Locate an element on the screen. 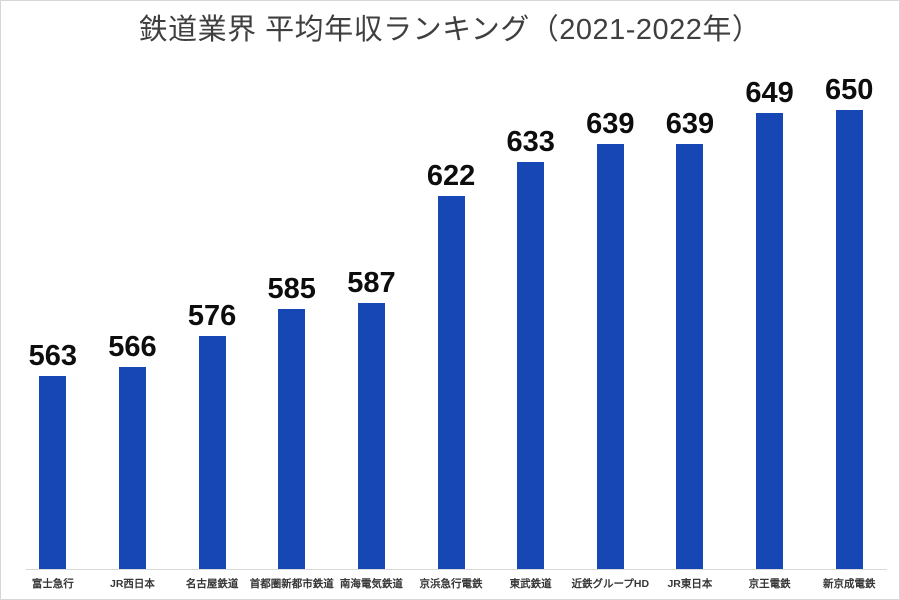 Image resolution: width=900 pixels, height=600 pixels. bar-slot: 563 is located at coordinates (53, 285).